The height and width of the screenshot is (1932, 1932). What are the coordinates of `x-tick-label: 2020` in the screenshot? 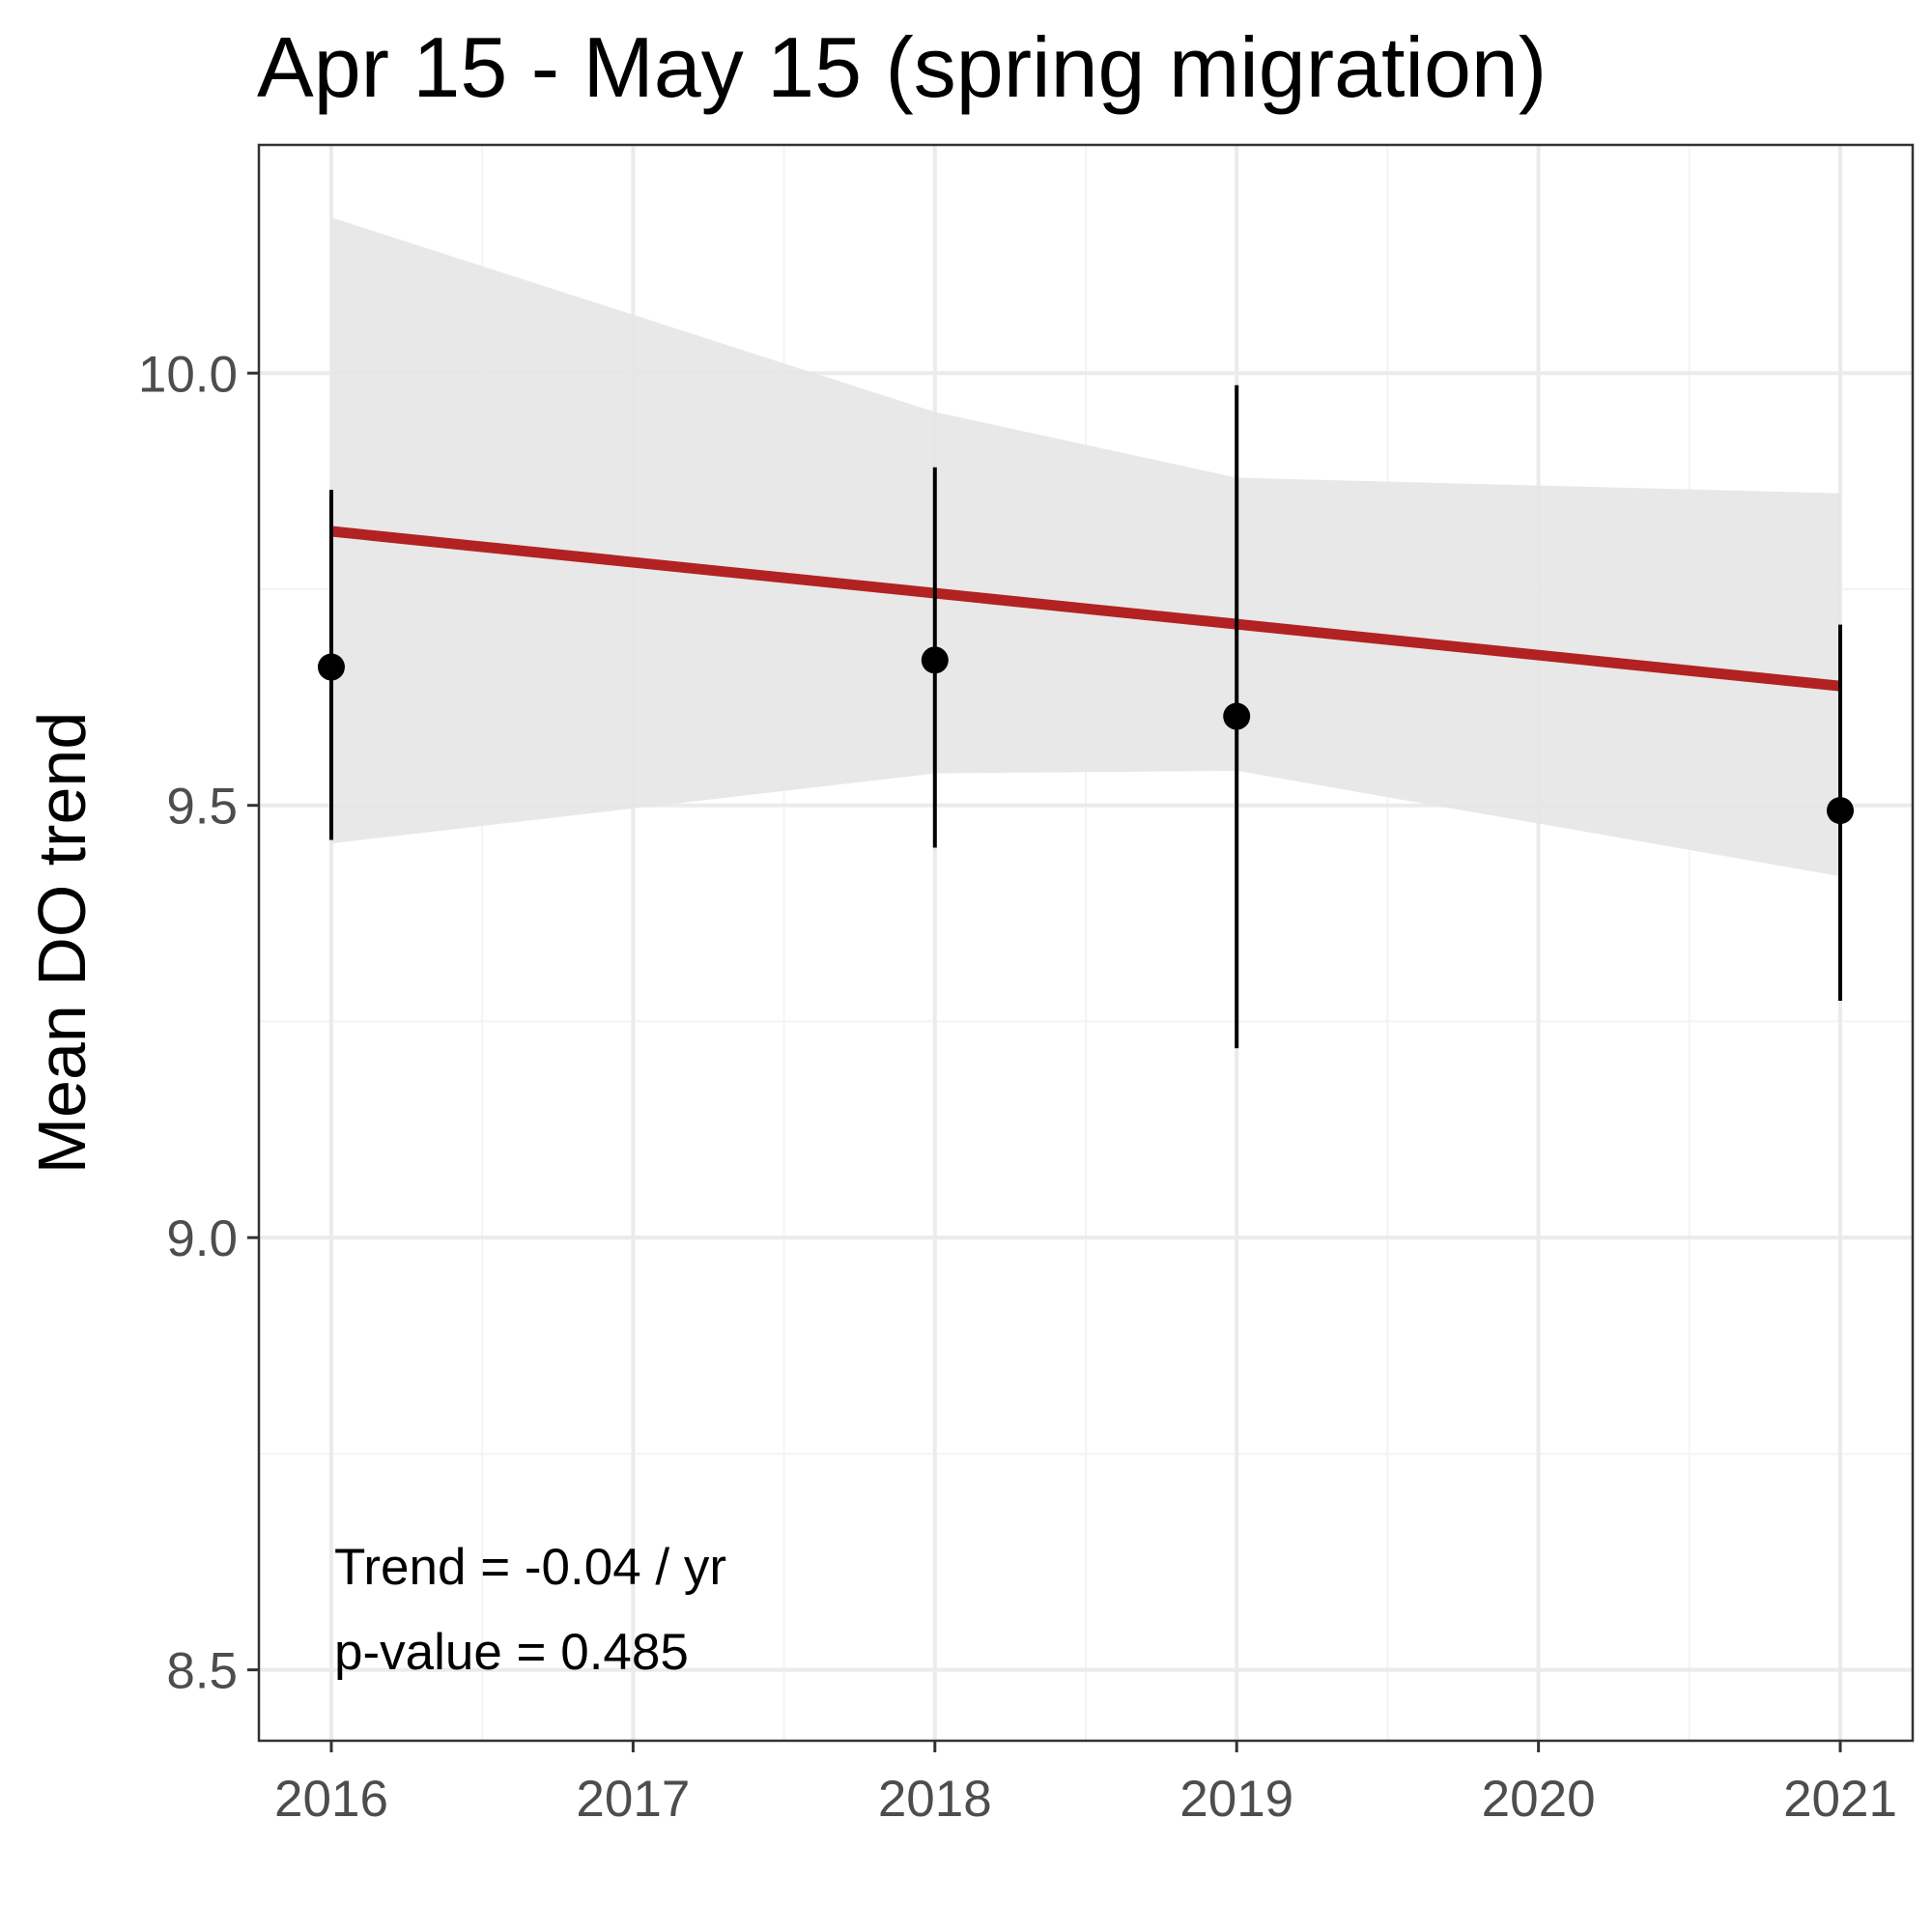 It's located at (1539, 1799).